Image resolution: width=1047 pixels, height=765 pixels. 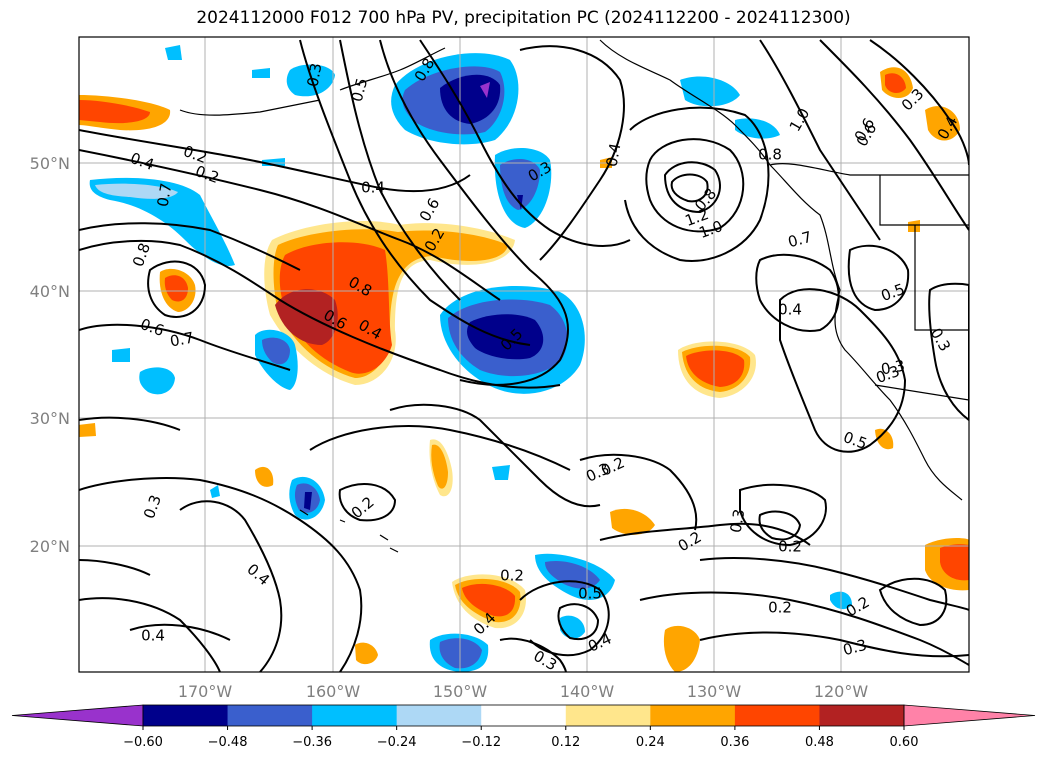 What do you see at coordinates (50, 546) in the screenshot?
I see `lat-label-20n: 20°N` at bounding box center [50, 546].